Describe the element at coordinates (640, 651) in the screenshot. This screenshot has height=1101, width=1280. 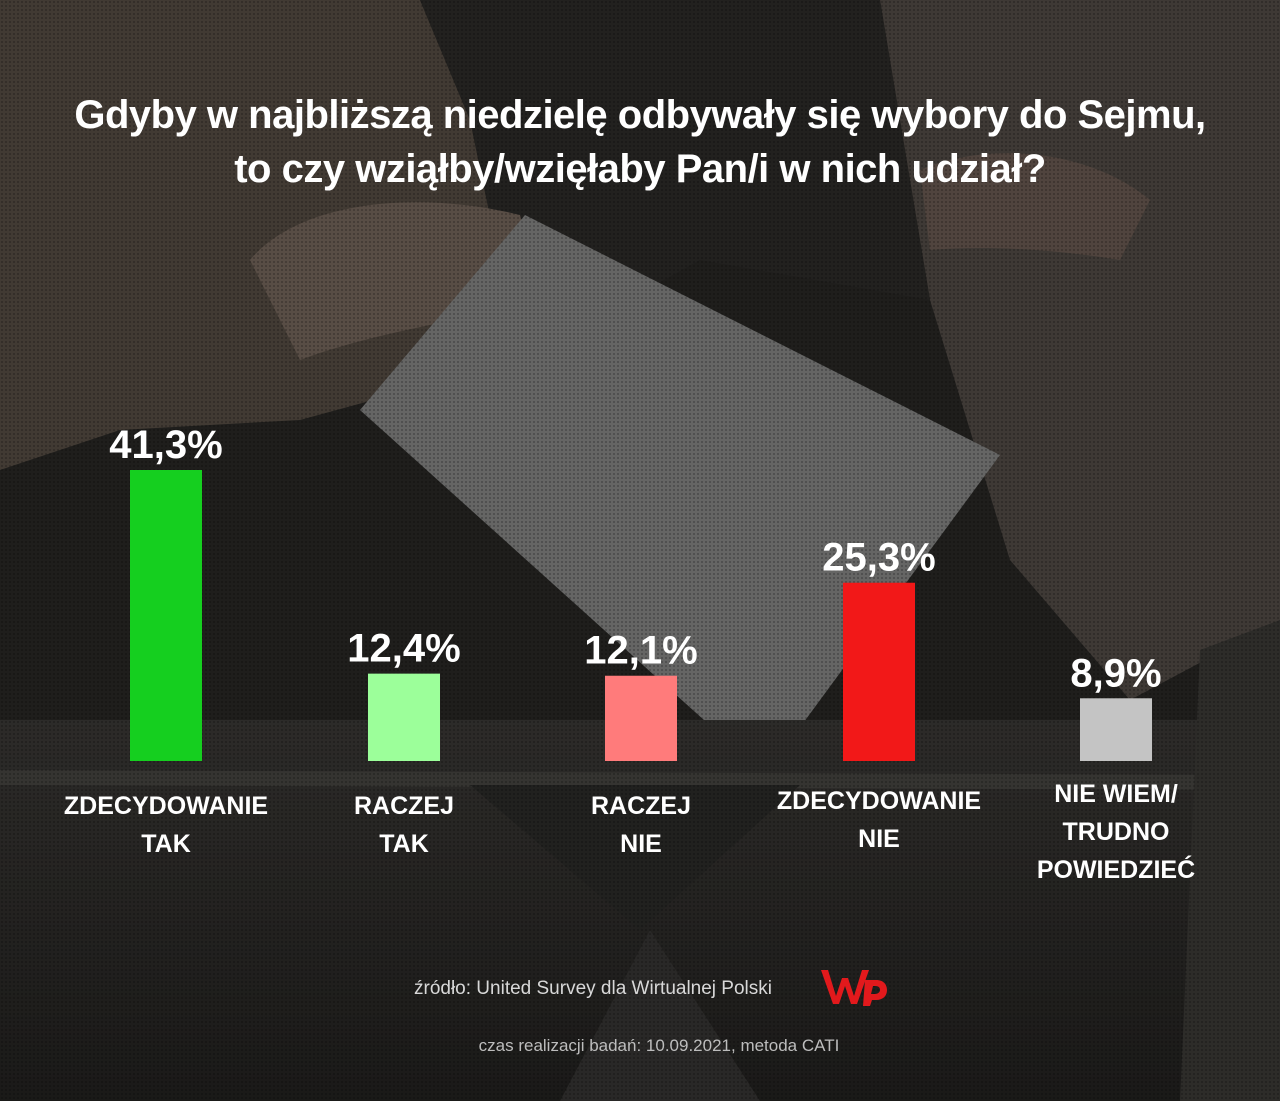
I see `value-label-3: 12,1%` at that location.